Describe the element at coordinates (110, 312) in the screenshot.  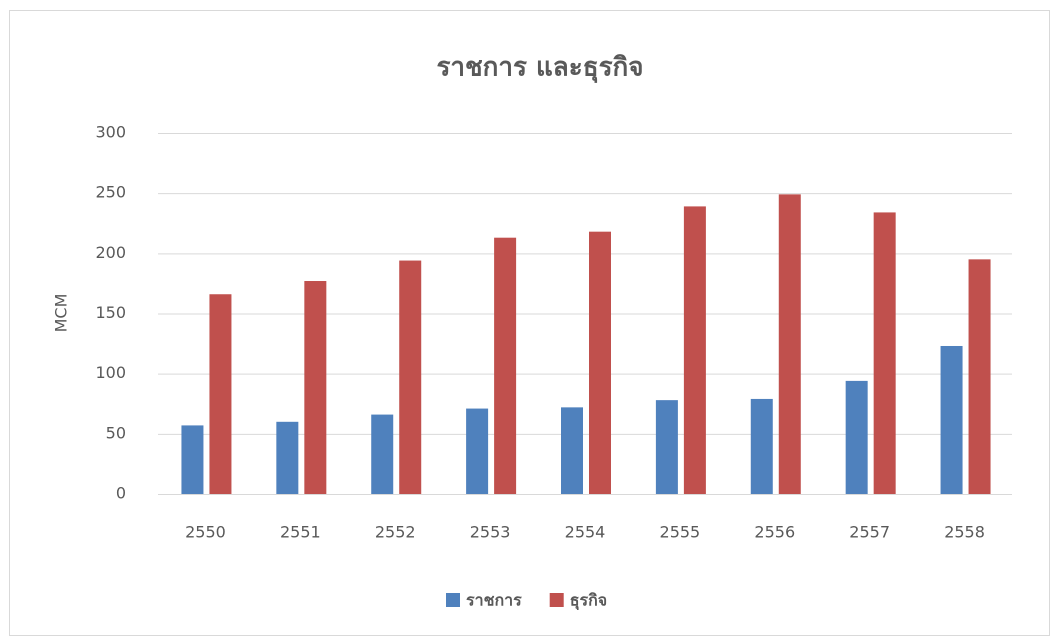
I see `y-tick-label: 150` at that location.